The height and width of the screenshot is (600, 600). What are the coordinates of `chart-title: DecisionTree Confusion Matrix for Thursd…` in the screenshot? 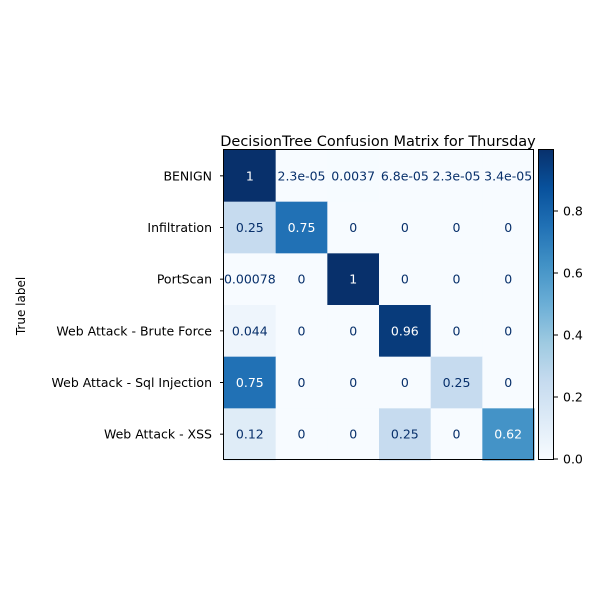 It's located at (378, 142).